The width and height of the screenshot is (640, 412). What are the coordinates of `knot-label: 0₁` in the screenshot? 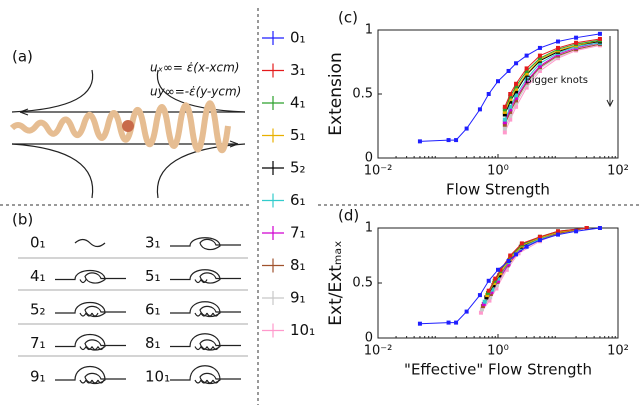 It's located at (38, 243).